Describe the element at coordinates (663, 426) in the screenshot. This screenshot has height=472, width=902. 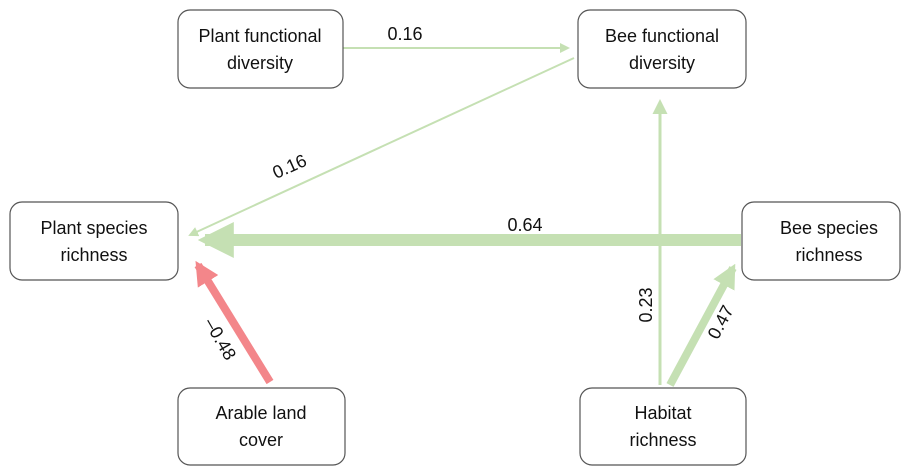
I see `node: Habitat richness` at that location.